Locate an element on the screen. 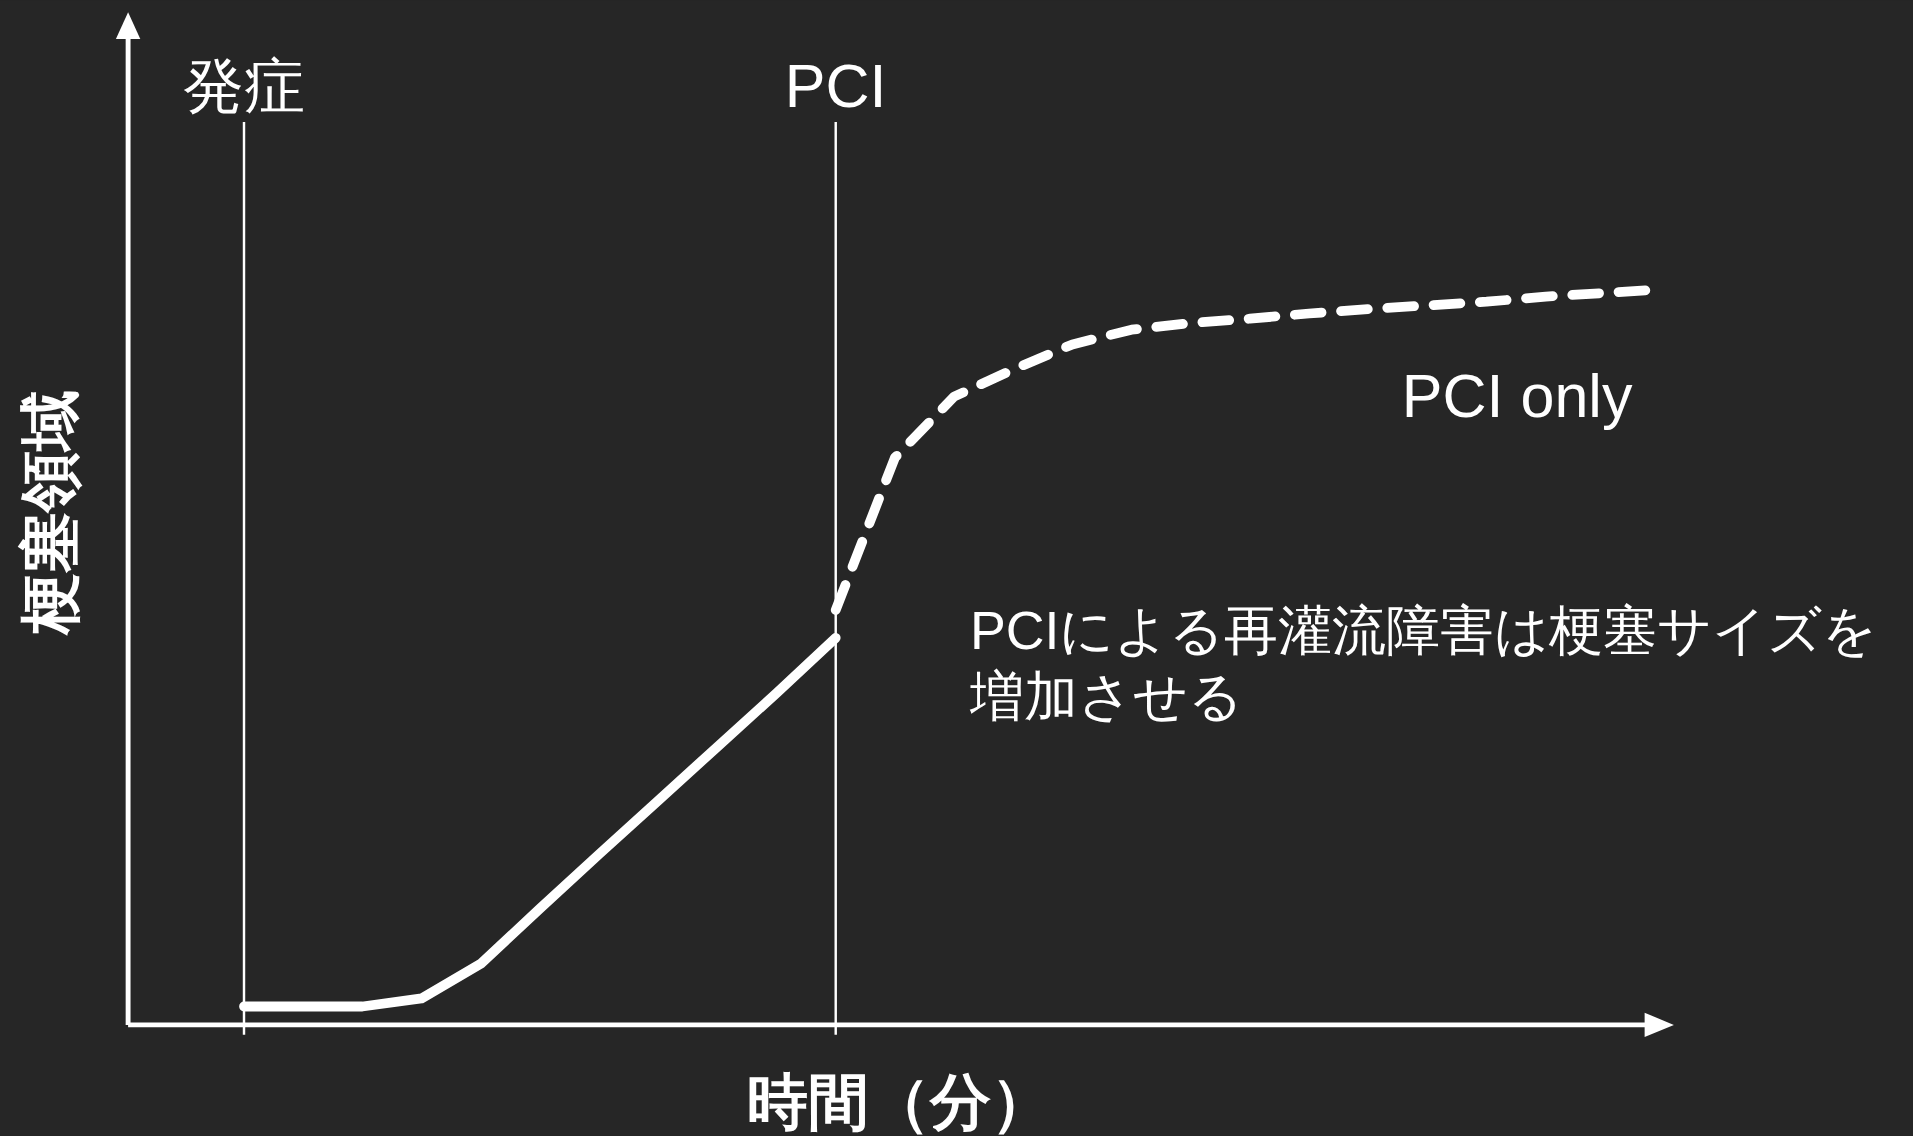  annotation: PCIによる再灌流障害は梗塞サイズを増加させる is located at coordinates (1423, 663).